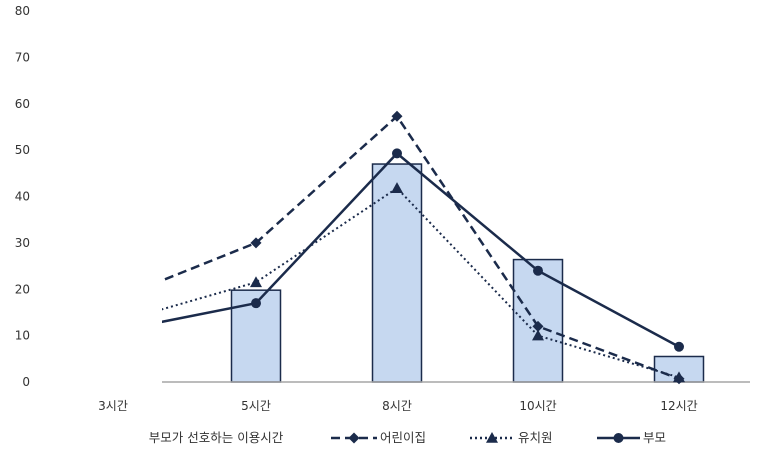 This screenshot has width=763, height=463. What do you see at coordinates (403, 437) in the screenshot?
I see `legend-label: 어린이집` at bounding box center [403, 437].